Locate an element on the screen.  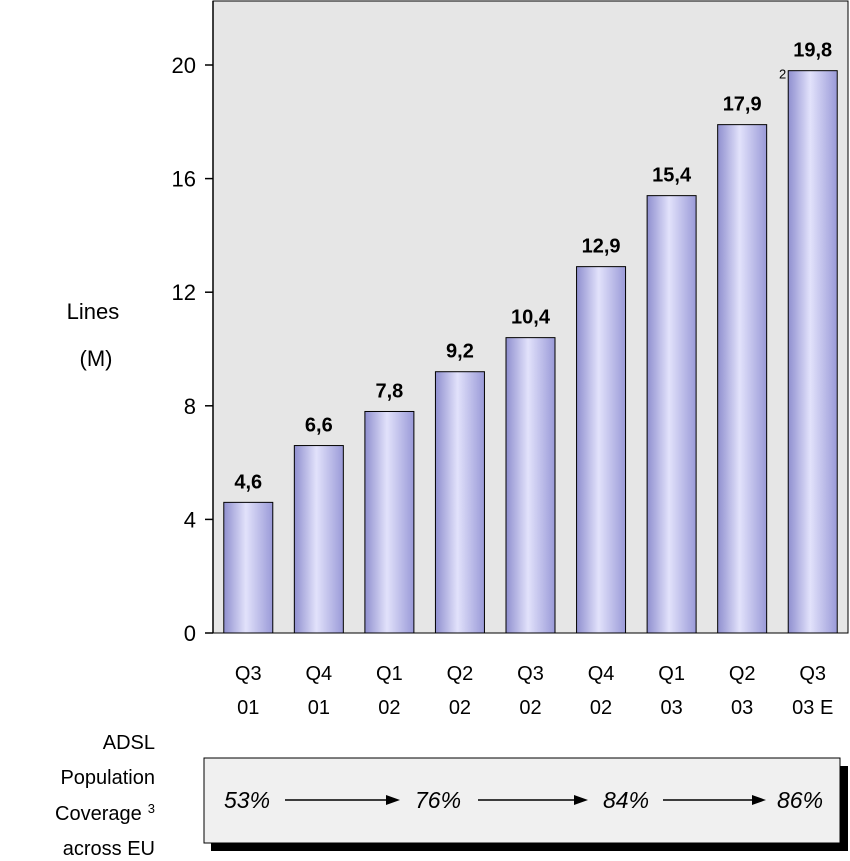
value-label: 12,9 is located at coordinates (601, 247).